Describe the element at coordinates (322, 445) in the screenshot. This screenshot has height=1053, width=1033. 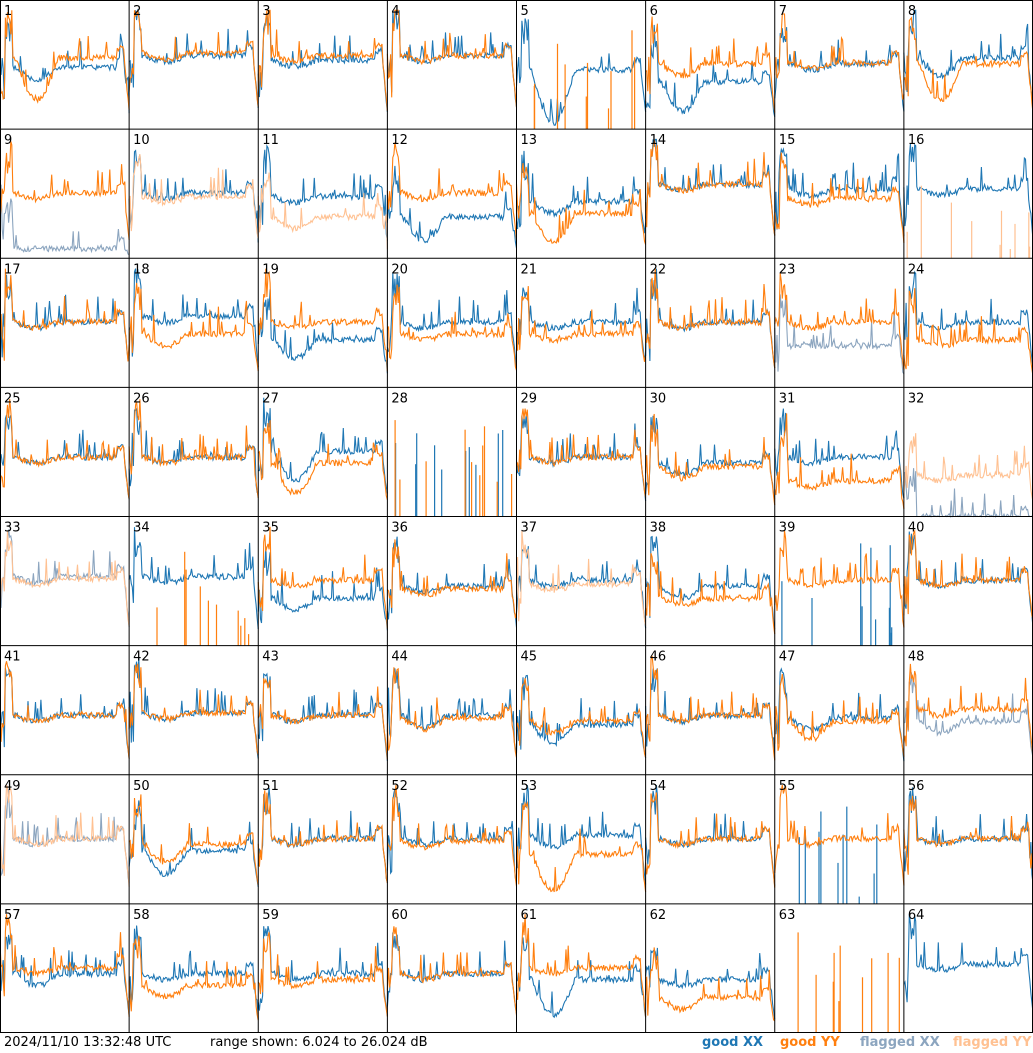
I see `panel-27: 27` at that location.